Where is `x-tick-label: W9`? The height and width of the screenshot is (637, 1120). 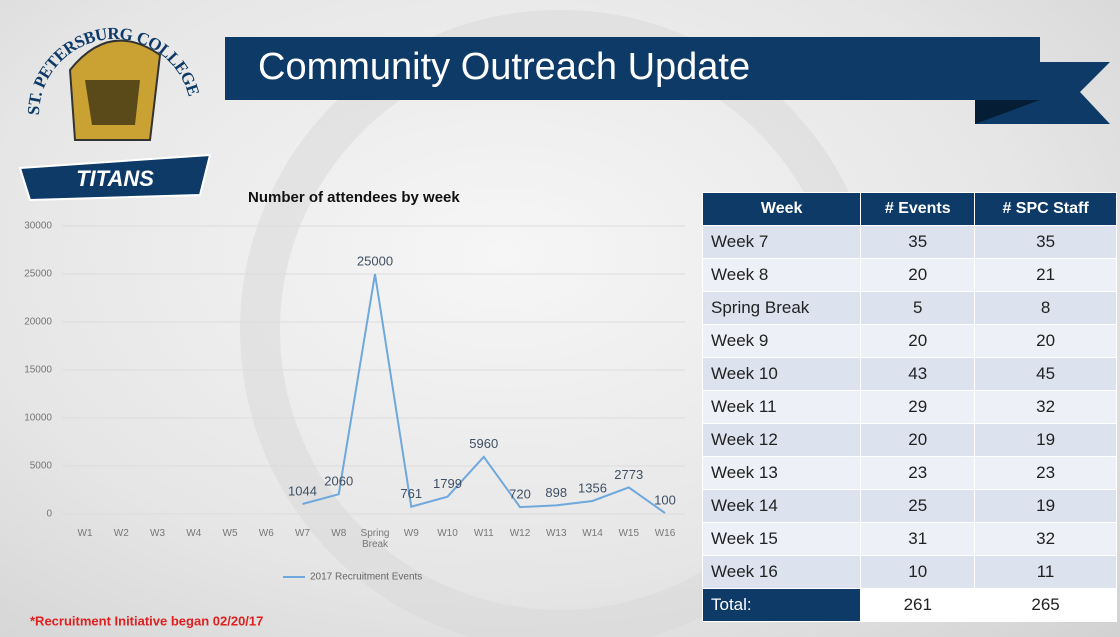
x-tick-label: W9 is located at coordinates (411, 533).